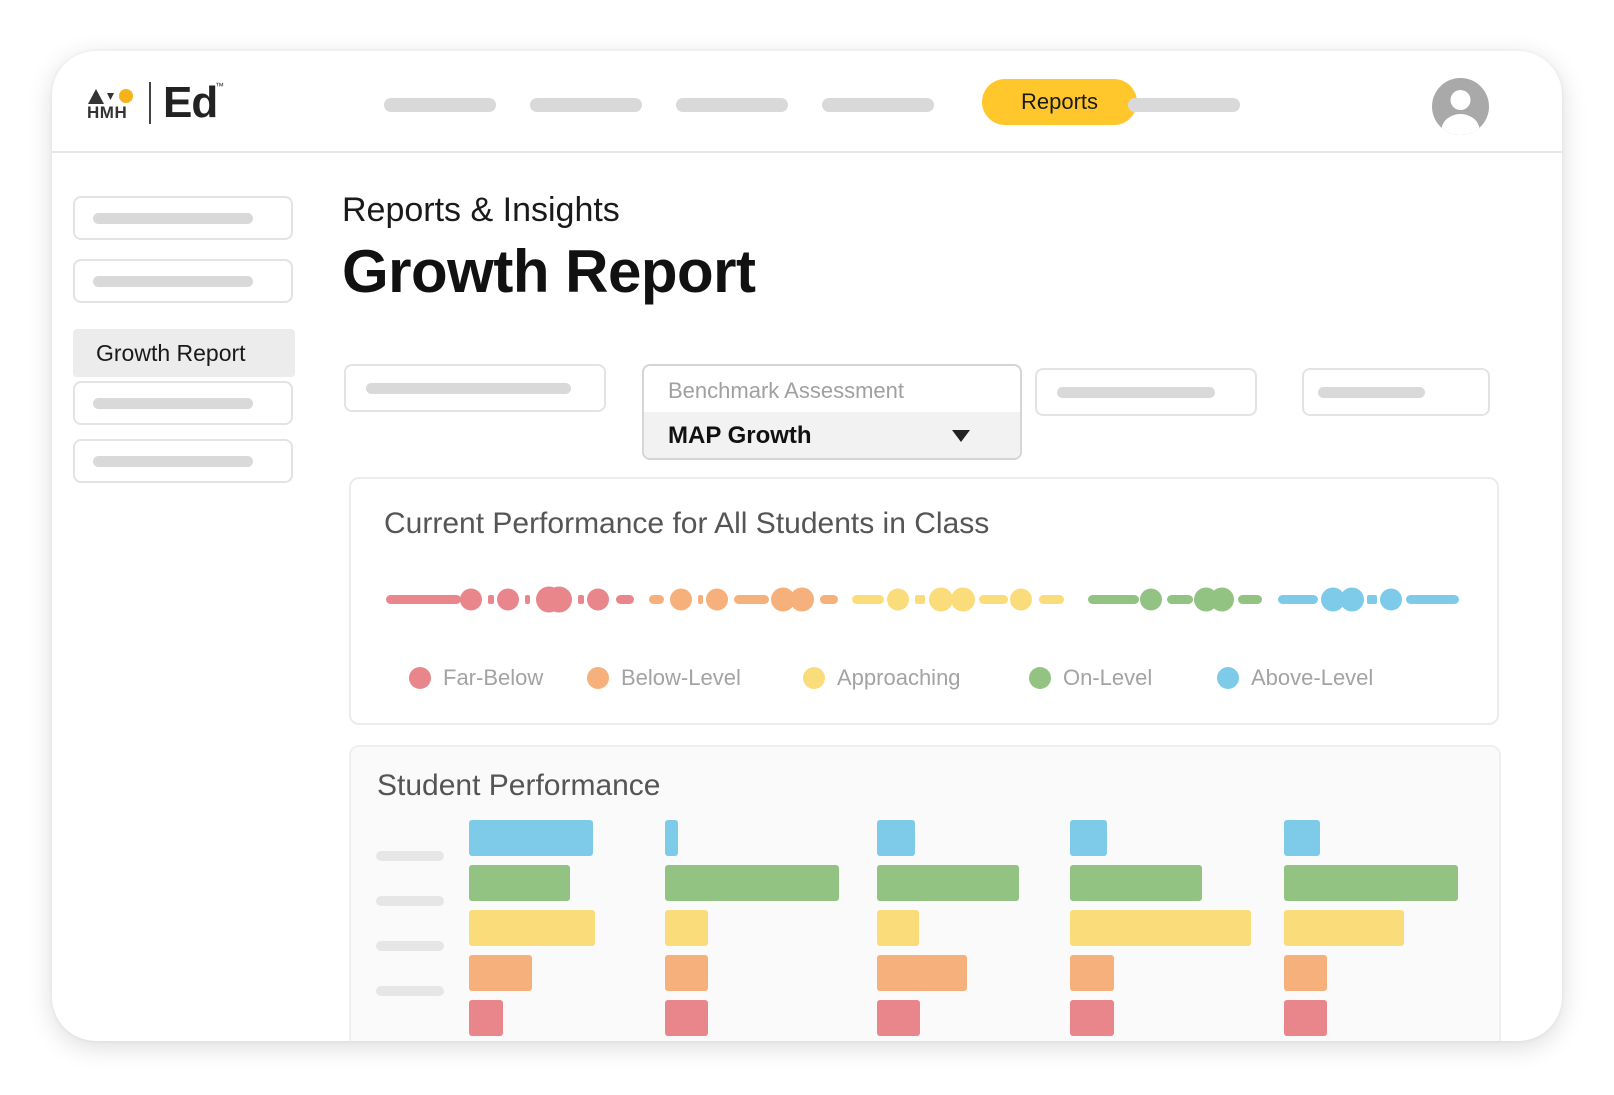 This screenshot has height=1095, width=1614. What do you see at coordinates (832, 435) in the screenshot?
I see `dropdown-selected: MAP Growth` at bounding box center [832, 435].